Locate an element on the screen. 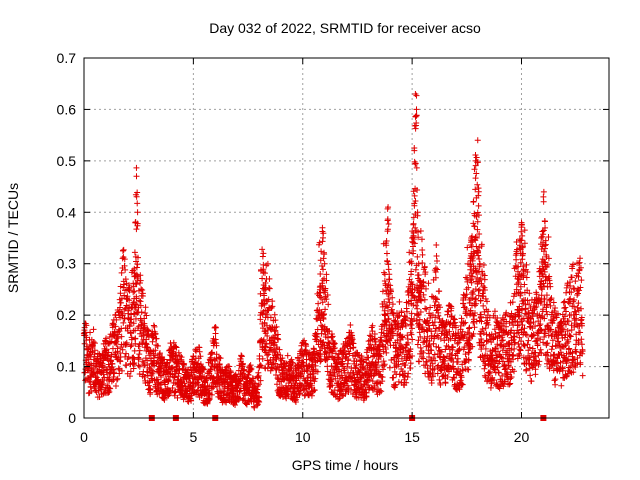  x-tick-label: 5 is located at coordinates (193, 437).